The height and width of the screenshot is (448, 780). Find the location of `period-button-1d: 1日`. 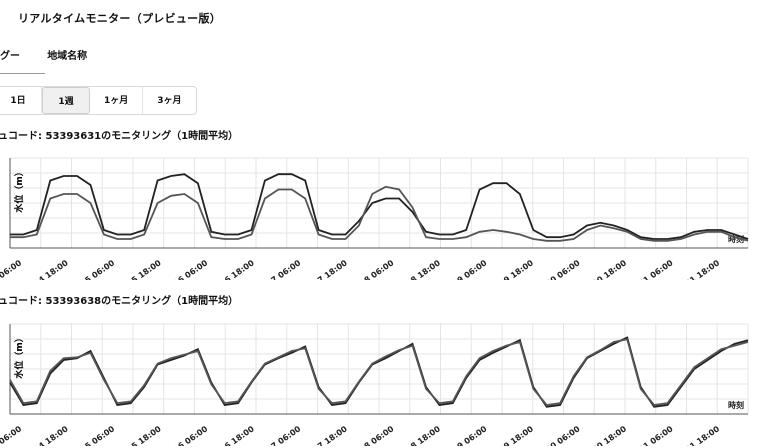

period-button-1d: 1日 is located at coordinates (21, 100).